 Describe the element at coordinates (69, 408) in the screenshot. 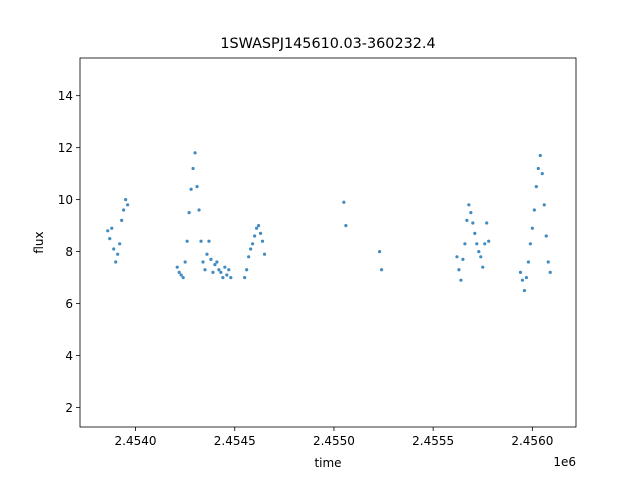

I see `y-tick-label: 2` at that location.